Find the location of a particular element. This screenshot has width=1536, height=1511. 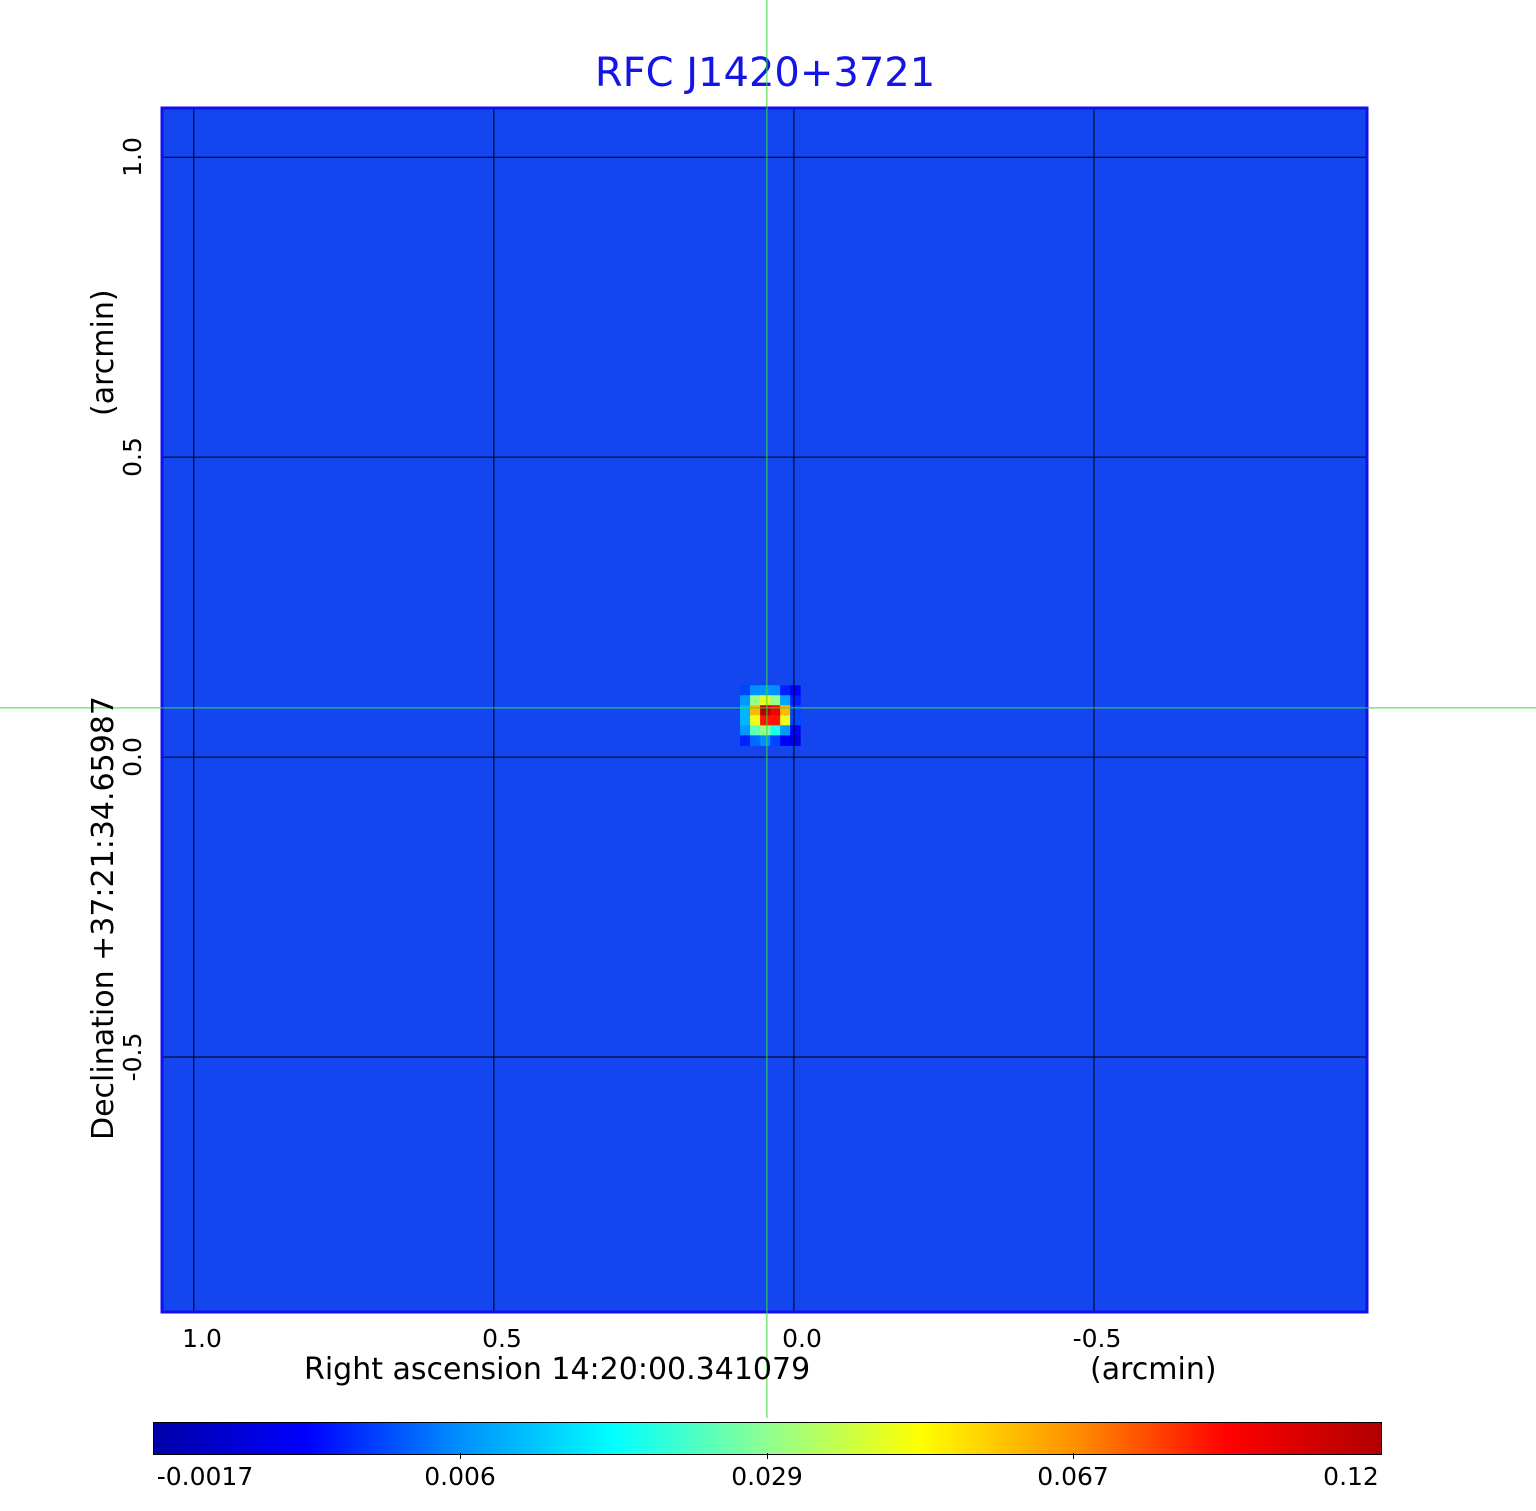

colorbar-tick-label: 0.029 is located at coordinates (767, 1476).